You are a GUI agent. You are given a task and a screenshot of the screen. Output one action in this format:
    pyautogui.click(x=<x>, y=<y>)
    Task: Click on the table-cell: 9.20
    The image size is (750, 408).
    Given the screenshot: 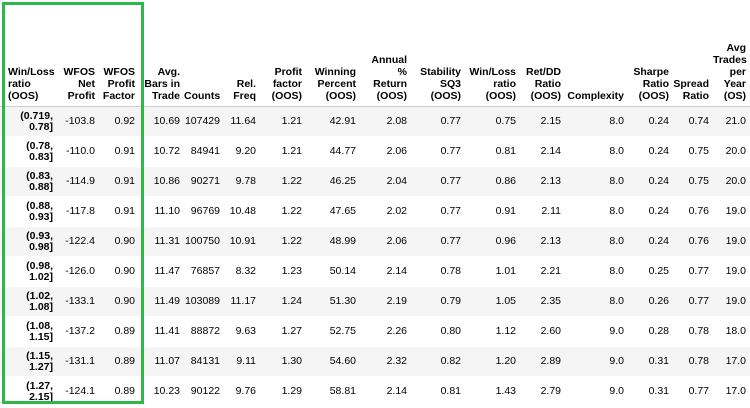 What is the action you would take?
    pyautogui.click(x=242, y=151)
    